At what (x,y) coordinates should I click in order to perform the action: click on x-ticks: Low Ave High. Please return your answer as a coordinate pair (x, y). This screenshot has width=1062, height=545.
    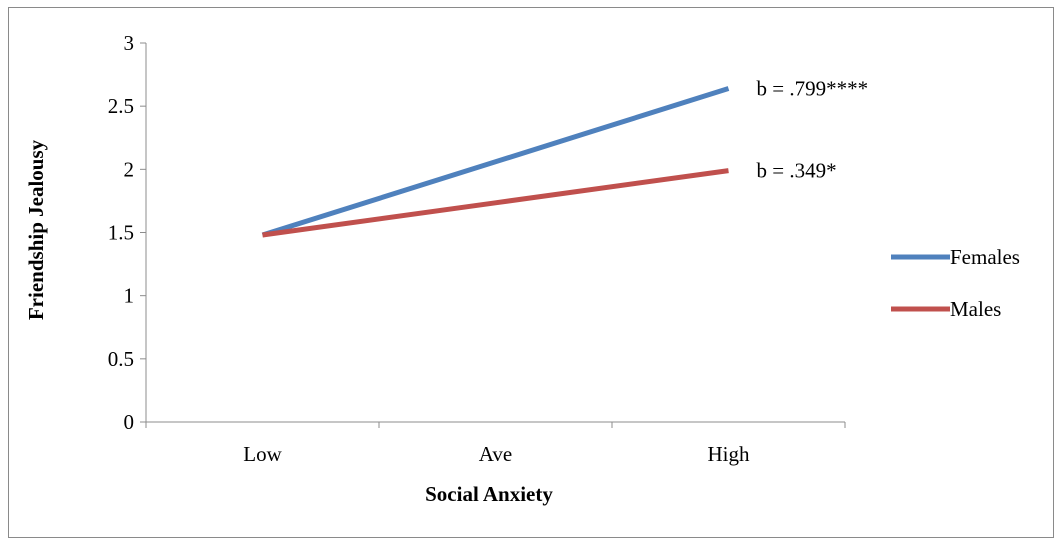
    Looking at the image, I should click on (495, 444).